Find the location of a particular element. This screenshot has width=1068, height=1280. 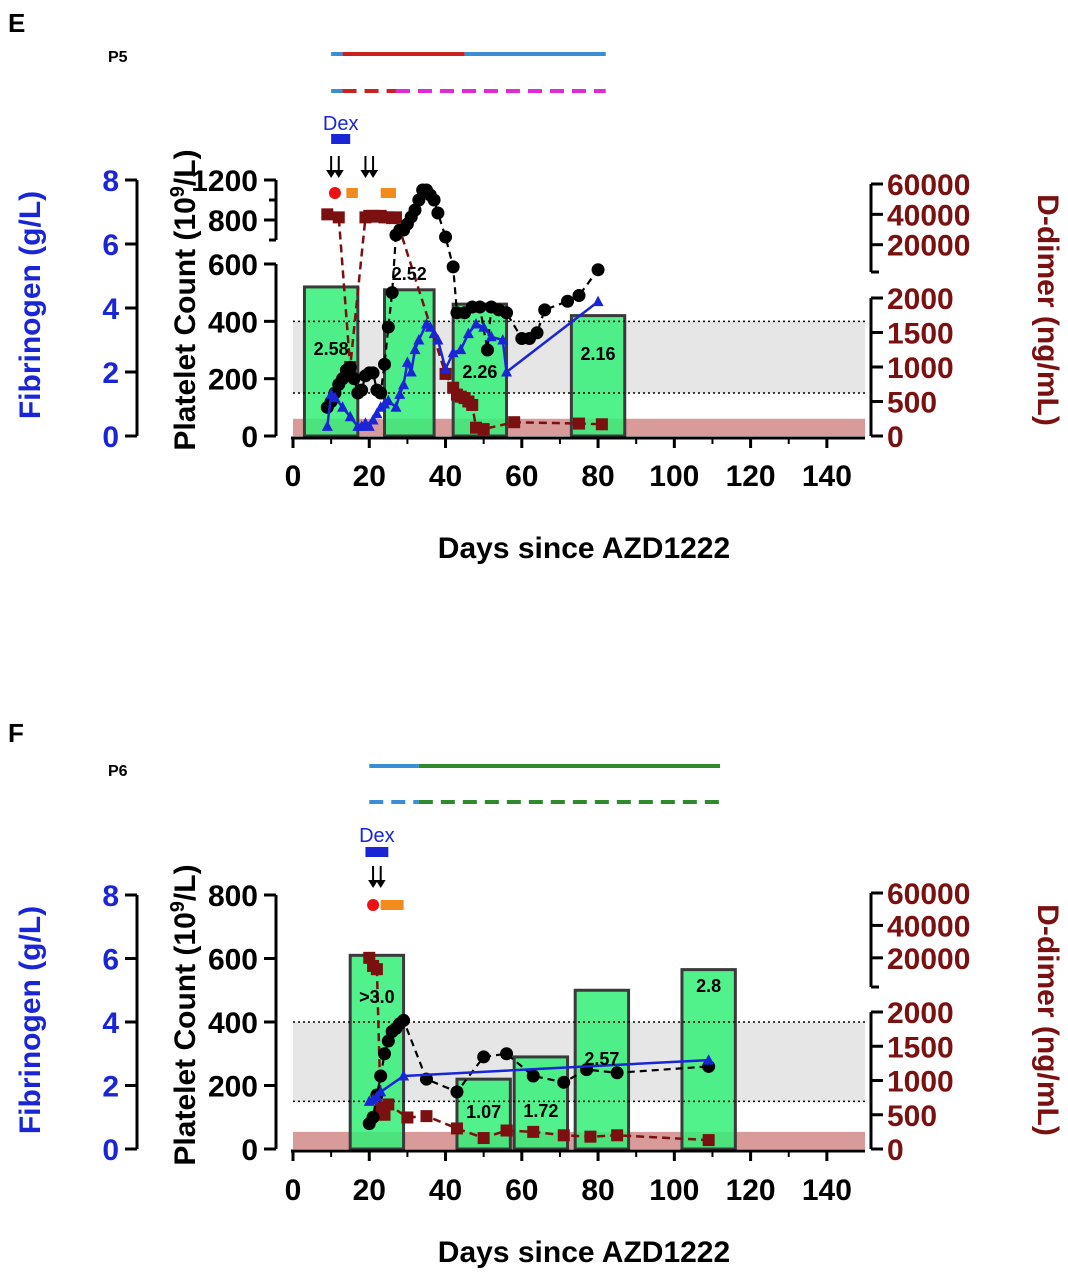

ddimer-tick-label: 20000 is located at coordinates (928, 959).